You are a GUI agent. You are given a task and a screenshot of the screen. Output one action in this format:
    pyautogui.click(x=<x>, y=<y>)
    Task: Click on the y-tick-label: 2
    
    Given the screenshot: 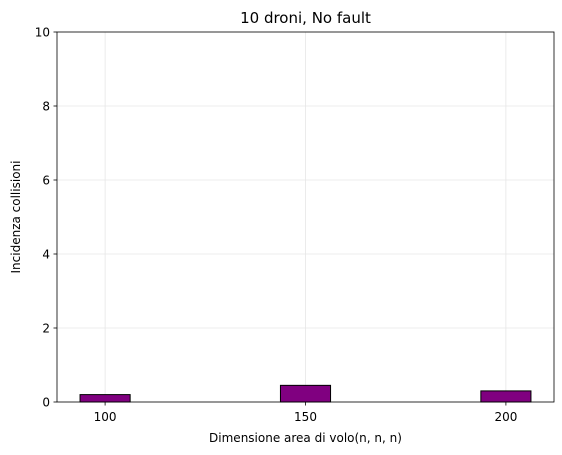 What is the action you would take?
    pyautogui.click(x=46, y=329)
    